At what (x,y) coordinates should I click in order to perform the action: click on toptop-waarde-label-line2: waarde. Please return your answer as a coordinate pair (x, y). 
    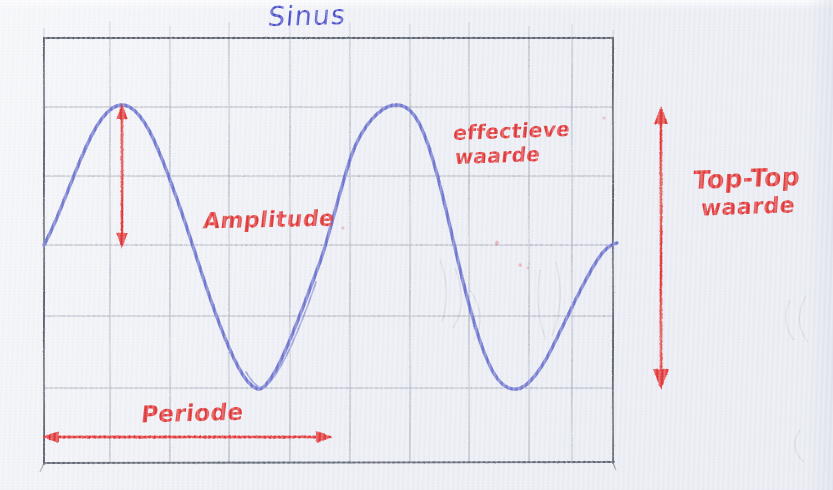
    Looking at the image, I should click on (748, 207).